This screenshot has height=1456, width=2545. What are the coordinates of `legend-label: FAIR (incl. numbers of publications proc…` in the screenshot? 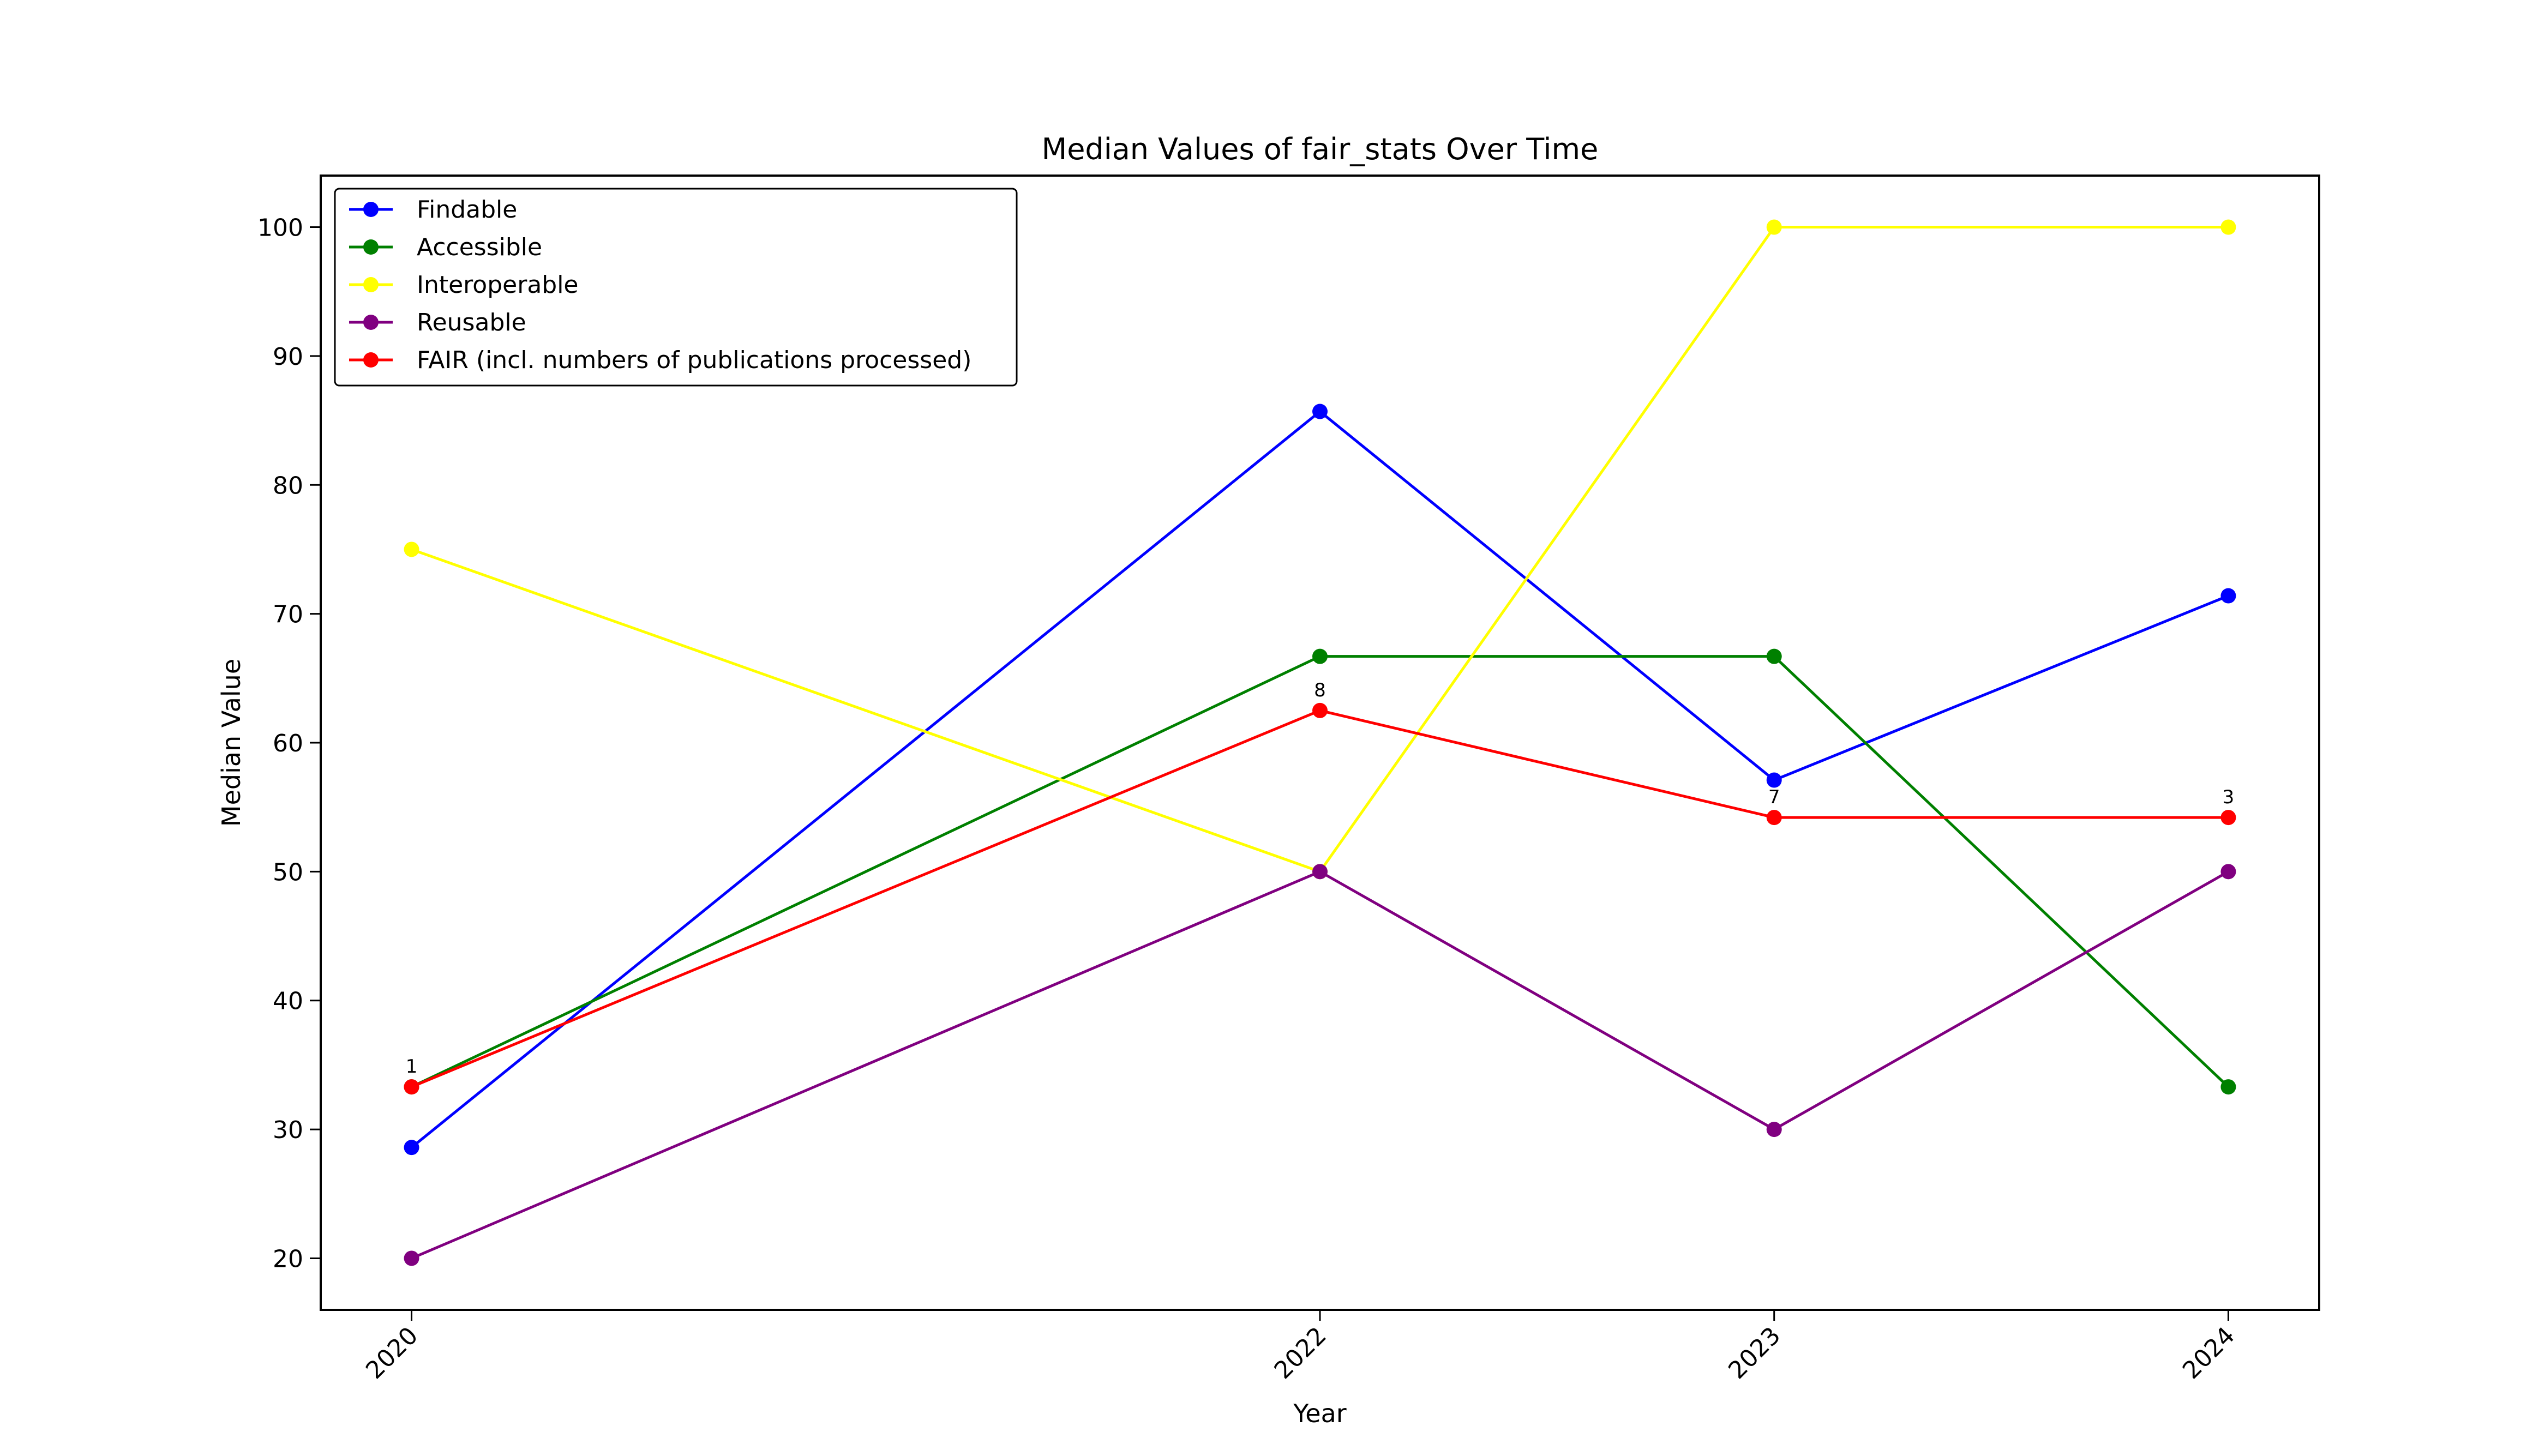 It's located at (694, 360).